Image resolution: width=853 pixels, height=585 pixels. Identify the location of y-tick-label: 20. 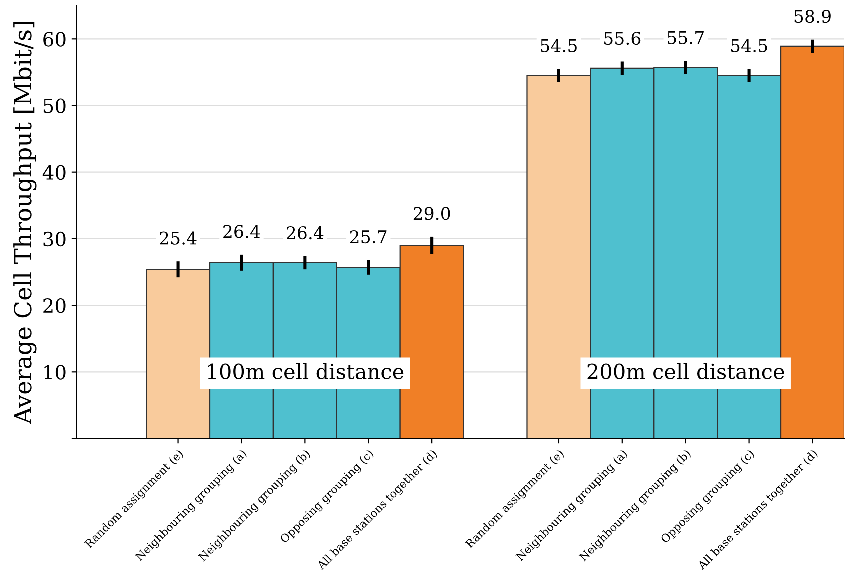
(55, 306).